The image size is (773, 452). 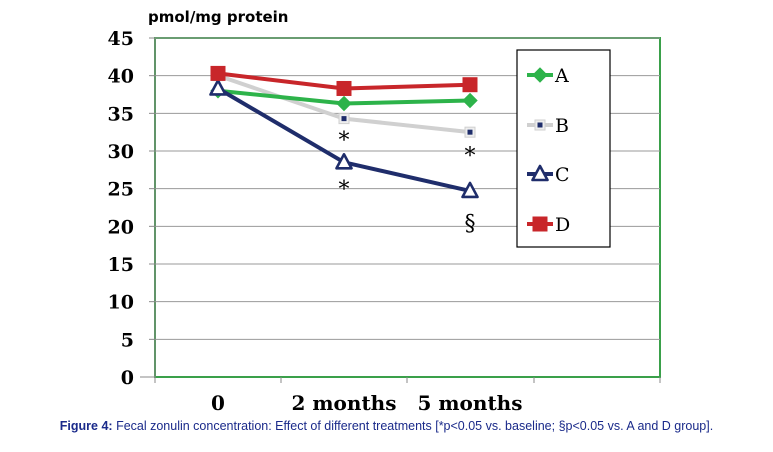 I want to click on legend-label: C, so click(x=562, y=175).